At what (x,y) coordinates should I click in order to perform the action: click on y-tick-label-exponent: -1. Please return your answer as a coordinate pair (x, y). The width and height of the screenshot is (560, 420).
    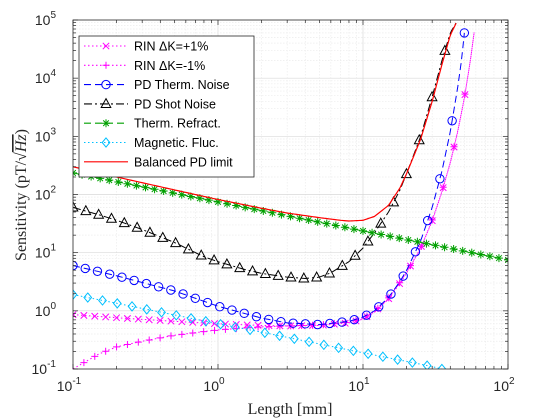
    Looking at the image, I should click on (51, 364).